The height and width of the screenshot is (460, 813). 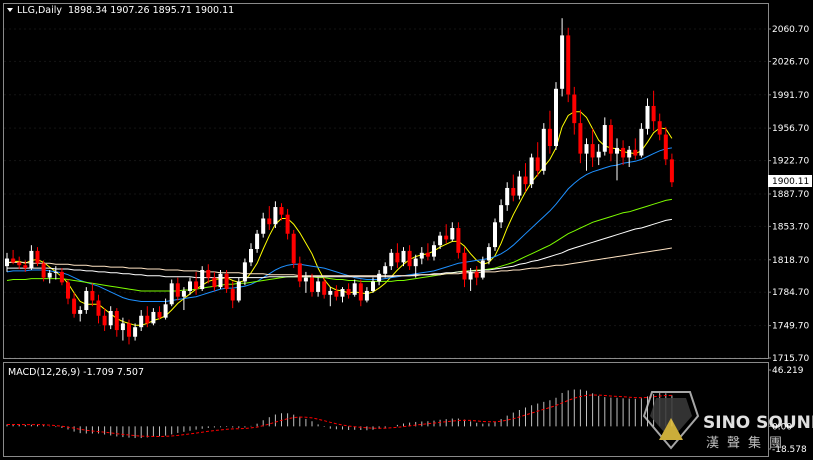 What do you see at coordinates (790, 359) in the screenshot?
I see `price-tick-label: 1715.70` at bounding box center [790, 359].